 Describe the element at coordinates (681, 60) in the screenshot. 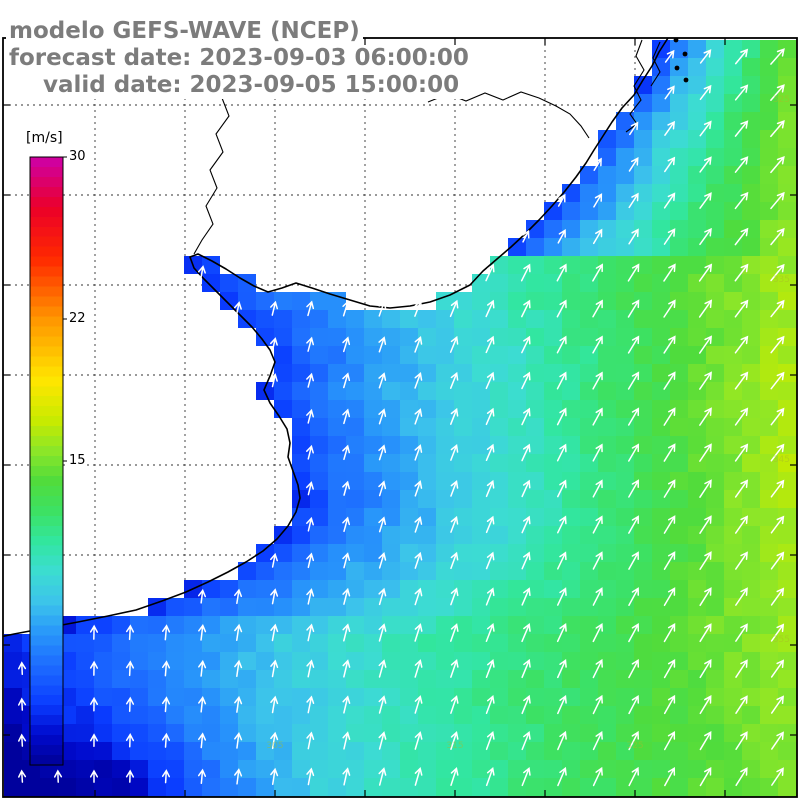

I see `islands` at that location.